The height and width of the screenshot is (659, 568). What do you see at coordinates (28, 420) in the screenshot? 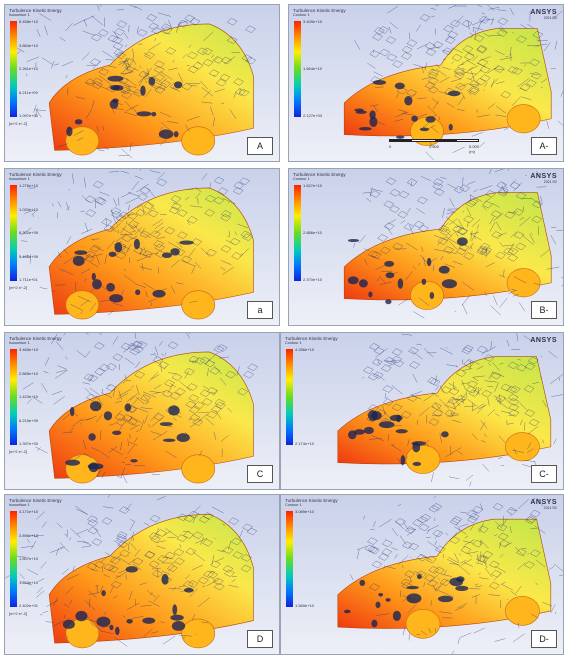
I see `colorbar-tick: 6.215e+09` at bounding box center [28, 420].